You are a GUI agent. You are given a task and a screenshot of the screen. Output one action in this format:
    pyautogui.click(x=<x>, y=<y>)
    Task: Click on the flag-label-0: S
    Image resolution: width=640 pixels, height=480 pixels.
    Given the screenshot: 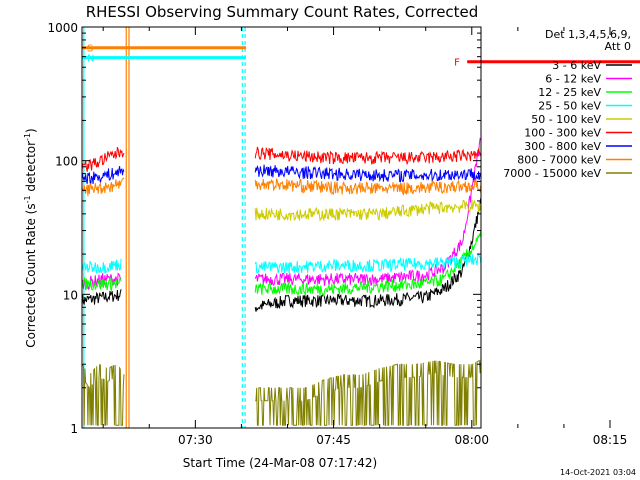 What is the action you would take?
    pyautogui.click(x=90, y=49)
    